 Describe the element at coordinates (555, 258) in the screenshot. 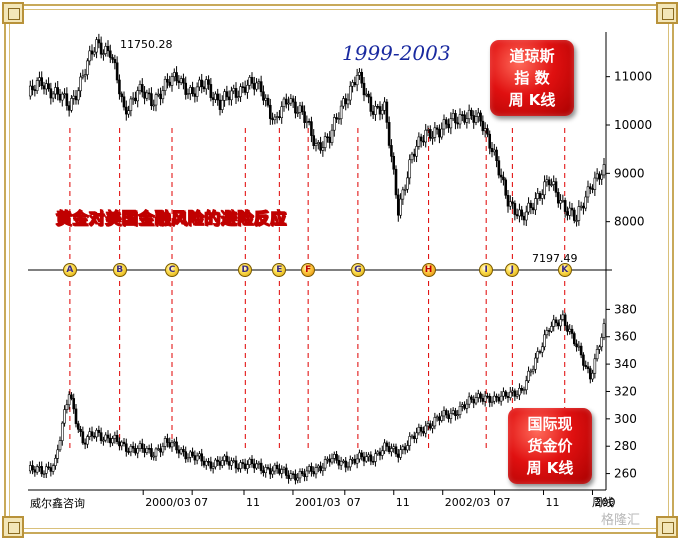

I see `low-annotation: 7197.49` at that location.